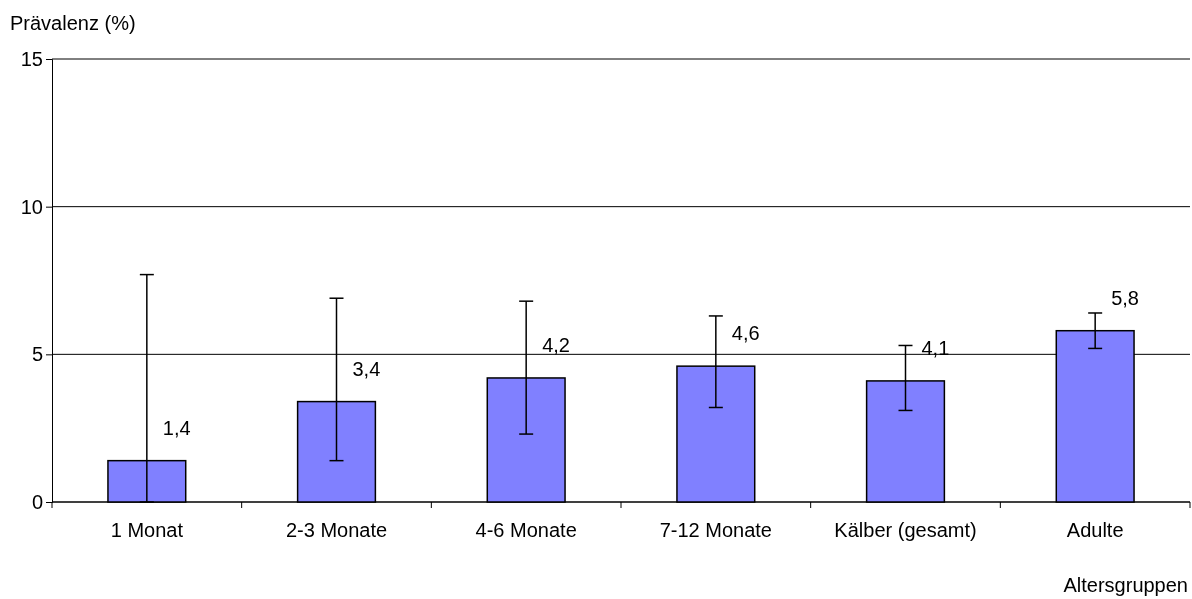  I want to click on data-label: 4,1, so click(935, 347).